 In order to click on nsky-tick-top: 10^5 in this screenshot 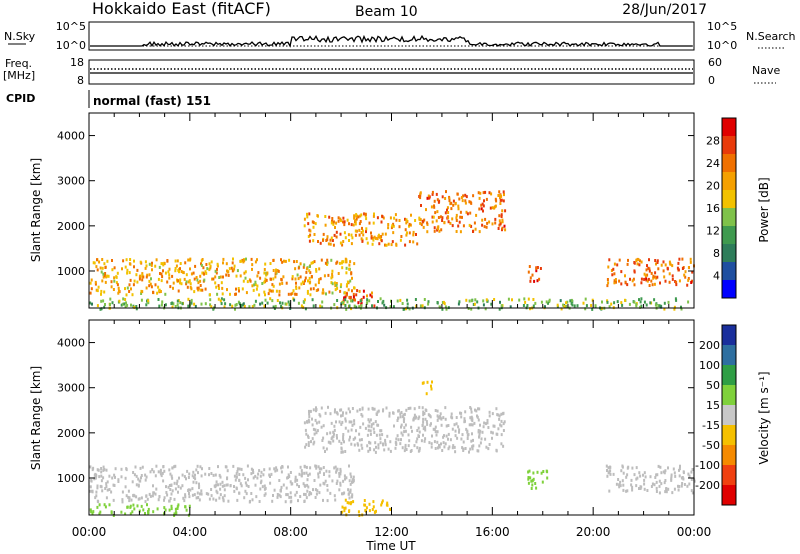, I will do `click(71, 26)`.